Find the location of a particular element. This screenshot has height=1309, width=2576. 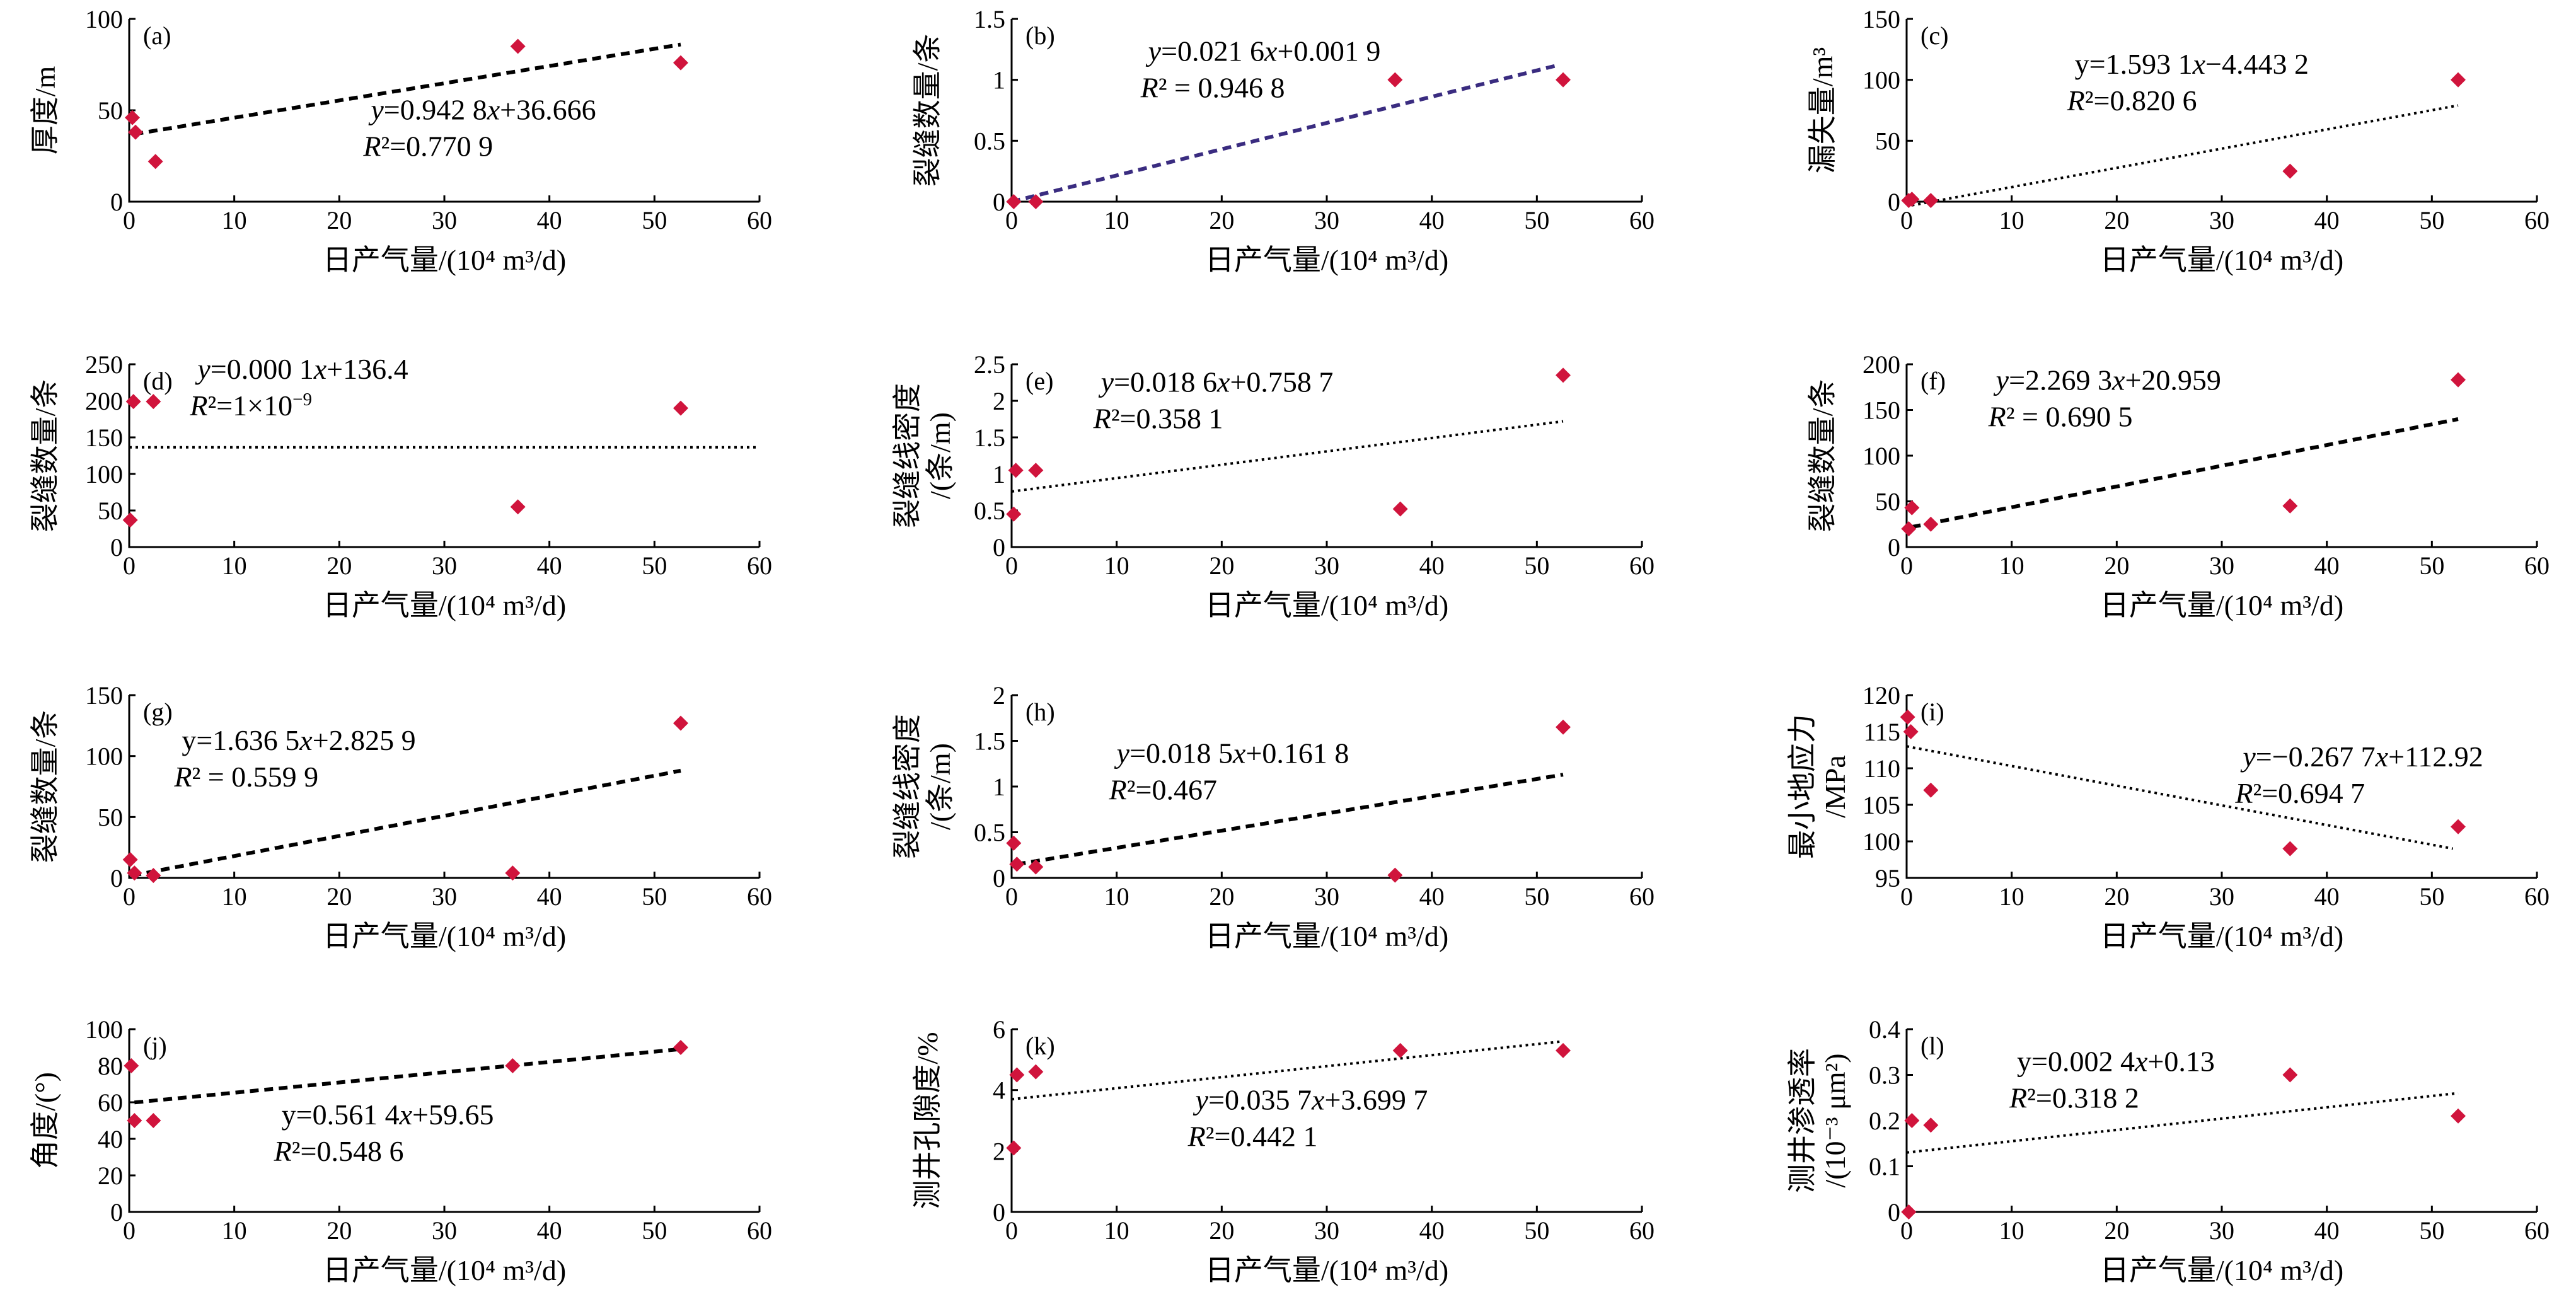

y-tick-label: 50 is located at coordinates (111, 110).